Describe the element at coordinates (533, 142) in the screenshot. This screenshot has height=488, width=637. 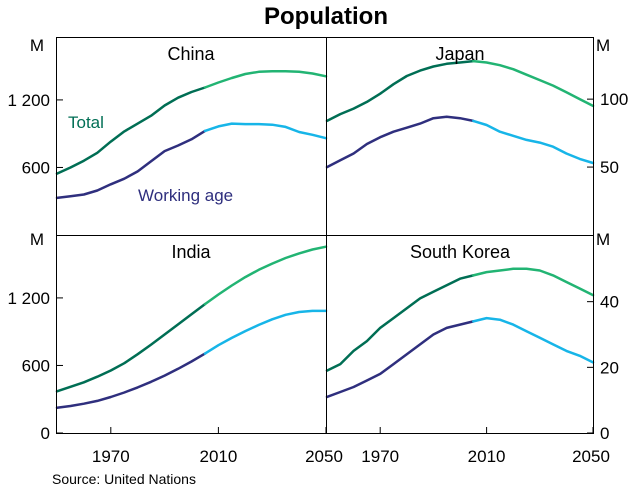
I see `japan-working-age-projected-line` at that location.